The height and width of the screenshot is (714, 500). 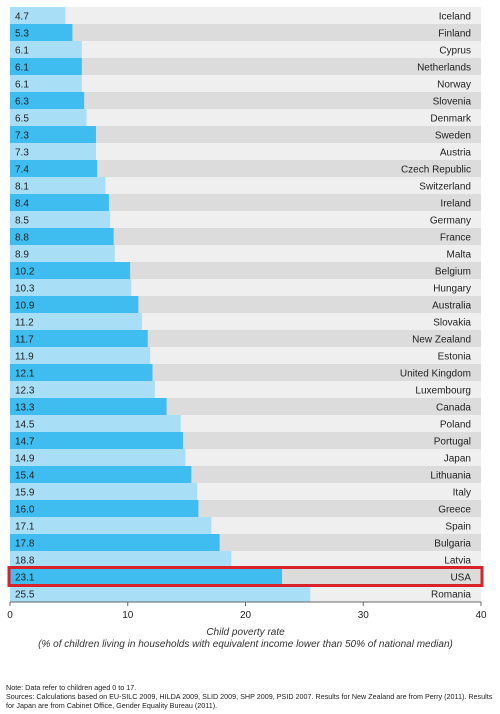 I want to click on value-label-canada: 13.3, so click(x=25, y=408).